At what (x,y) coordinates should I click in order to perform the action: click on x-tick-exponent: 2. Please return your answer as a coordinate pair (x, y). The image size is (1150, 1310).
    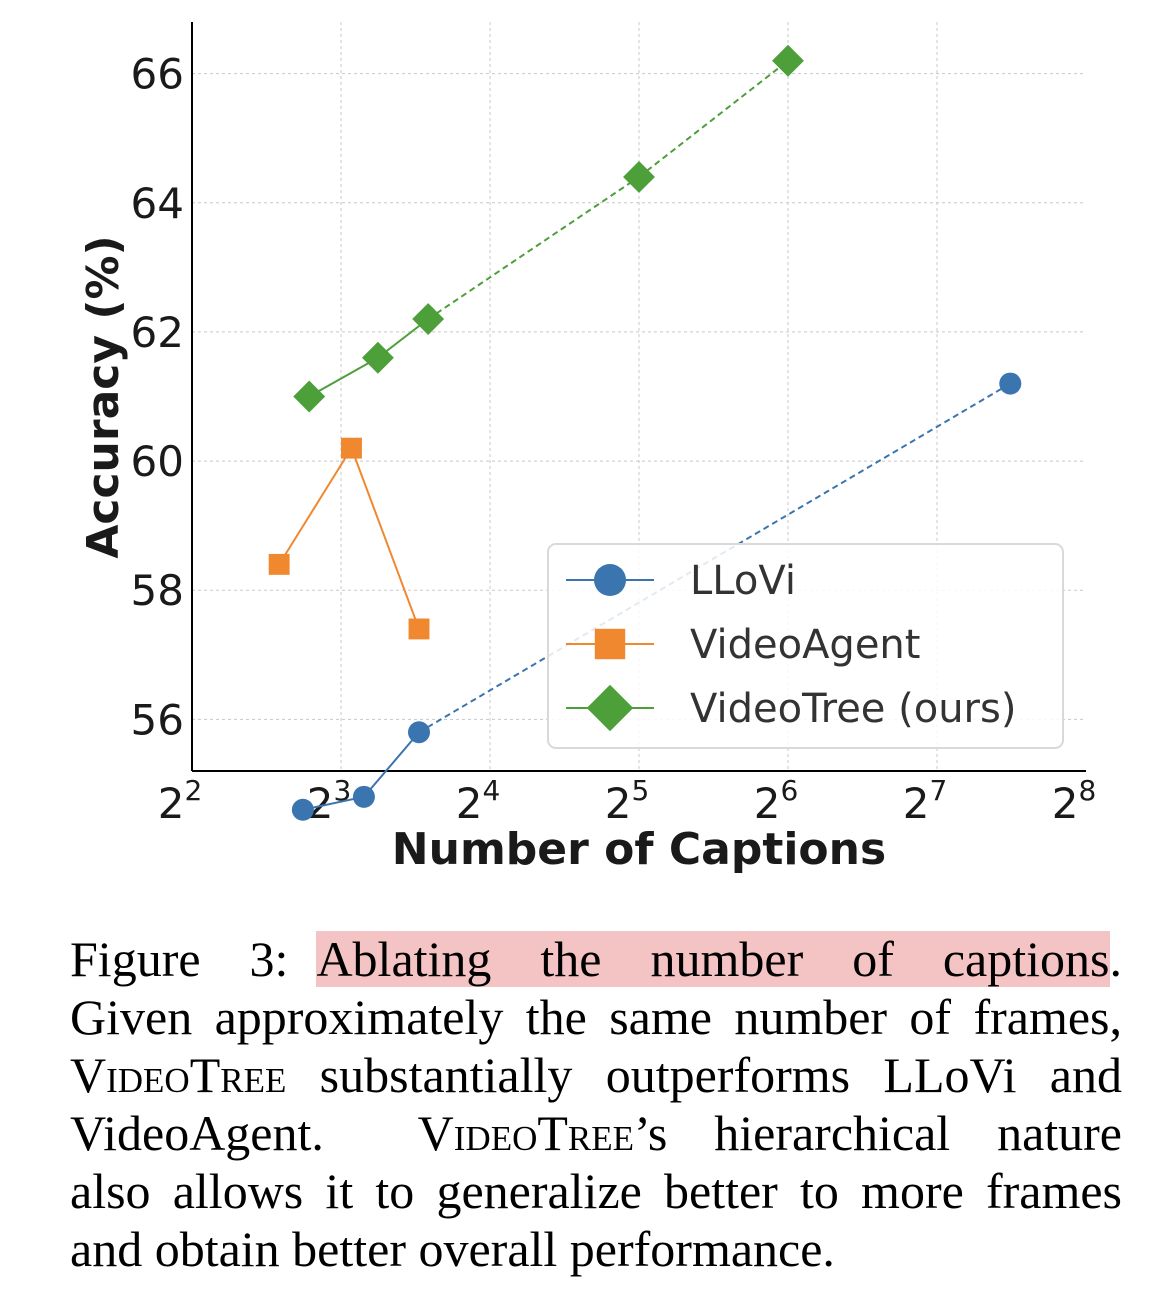
    Looking at the image, I should click on (193, 790).